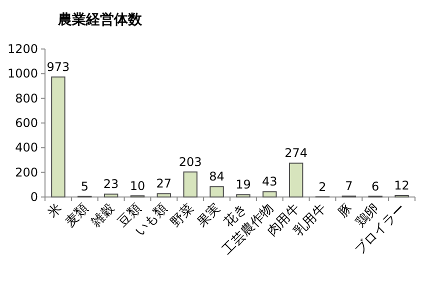 The width and height of the screenshot is (421, 281). What do you see at coordinates (270, 181) in the screenshot?
I see `data-label: 43` at bounding box center [270, 181].